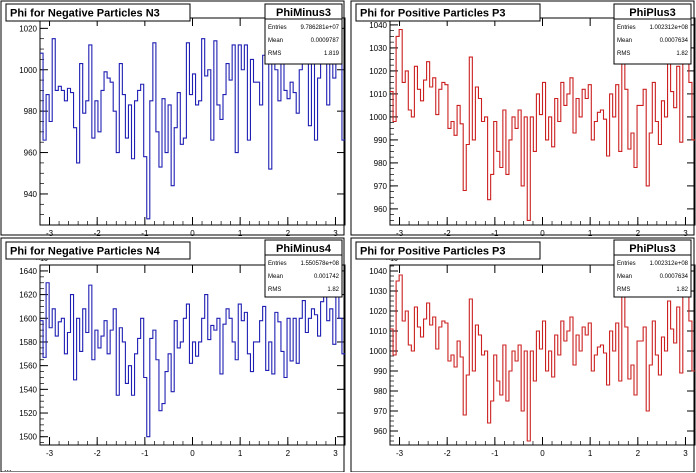 The image size is (696, 473). What do you see at coordinates (28, 318) in the screenshot?
I see `y-tick-label: 1600` at bounding box center [28, 318].